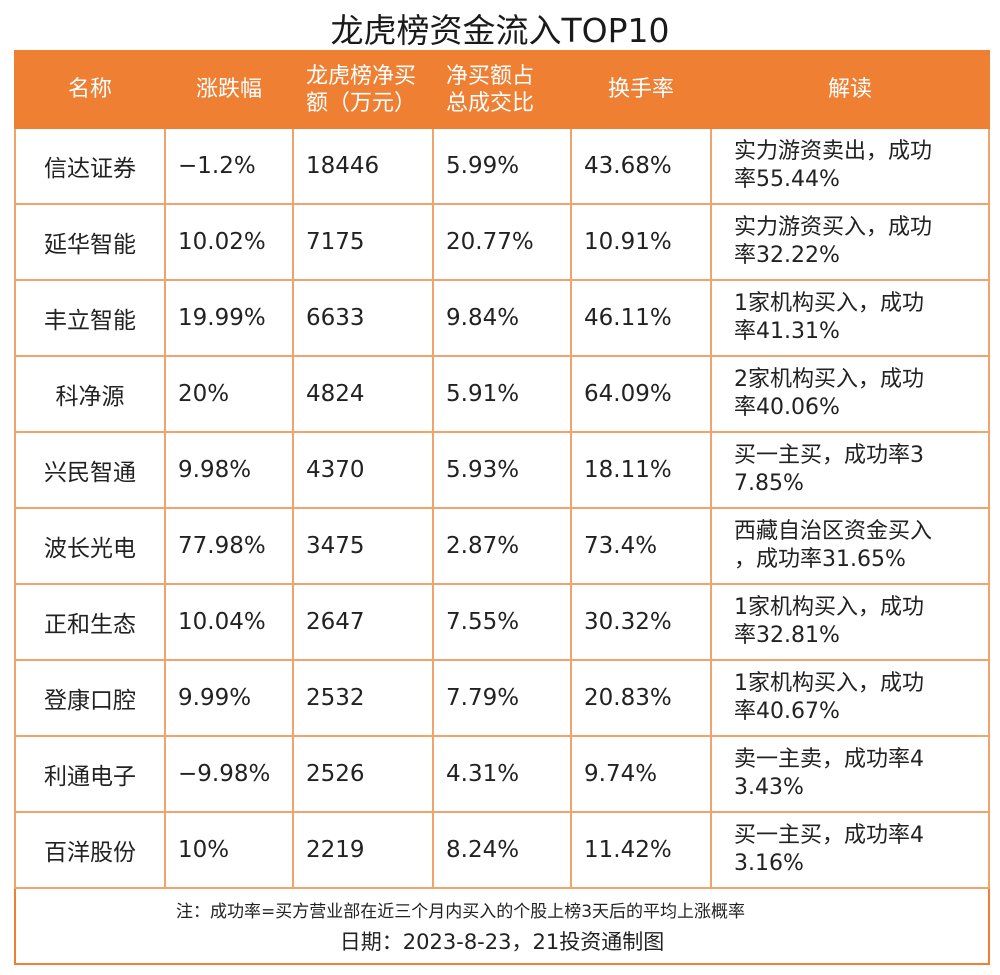 This screenshot has width=1000, height=975. What do you see at coordinates (461, 911) in the screenshot?
I see `footer-note: 注：成功率=买方营业部在近三个月内买入的个股上榜3天后的平均上涨概率` at bounding box center [461, 911].